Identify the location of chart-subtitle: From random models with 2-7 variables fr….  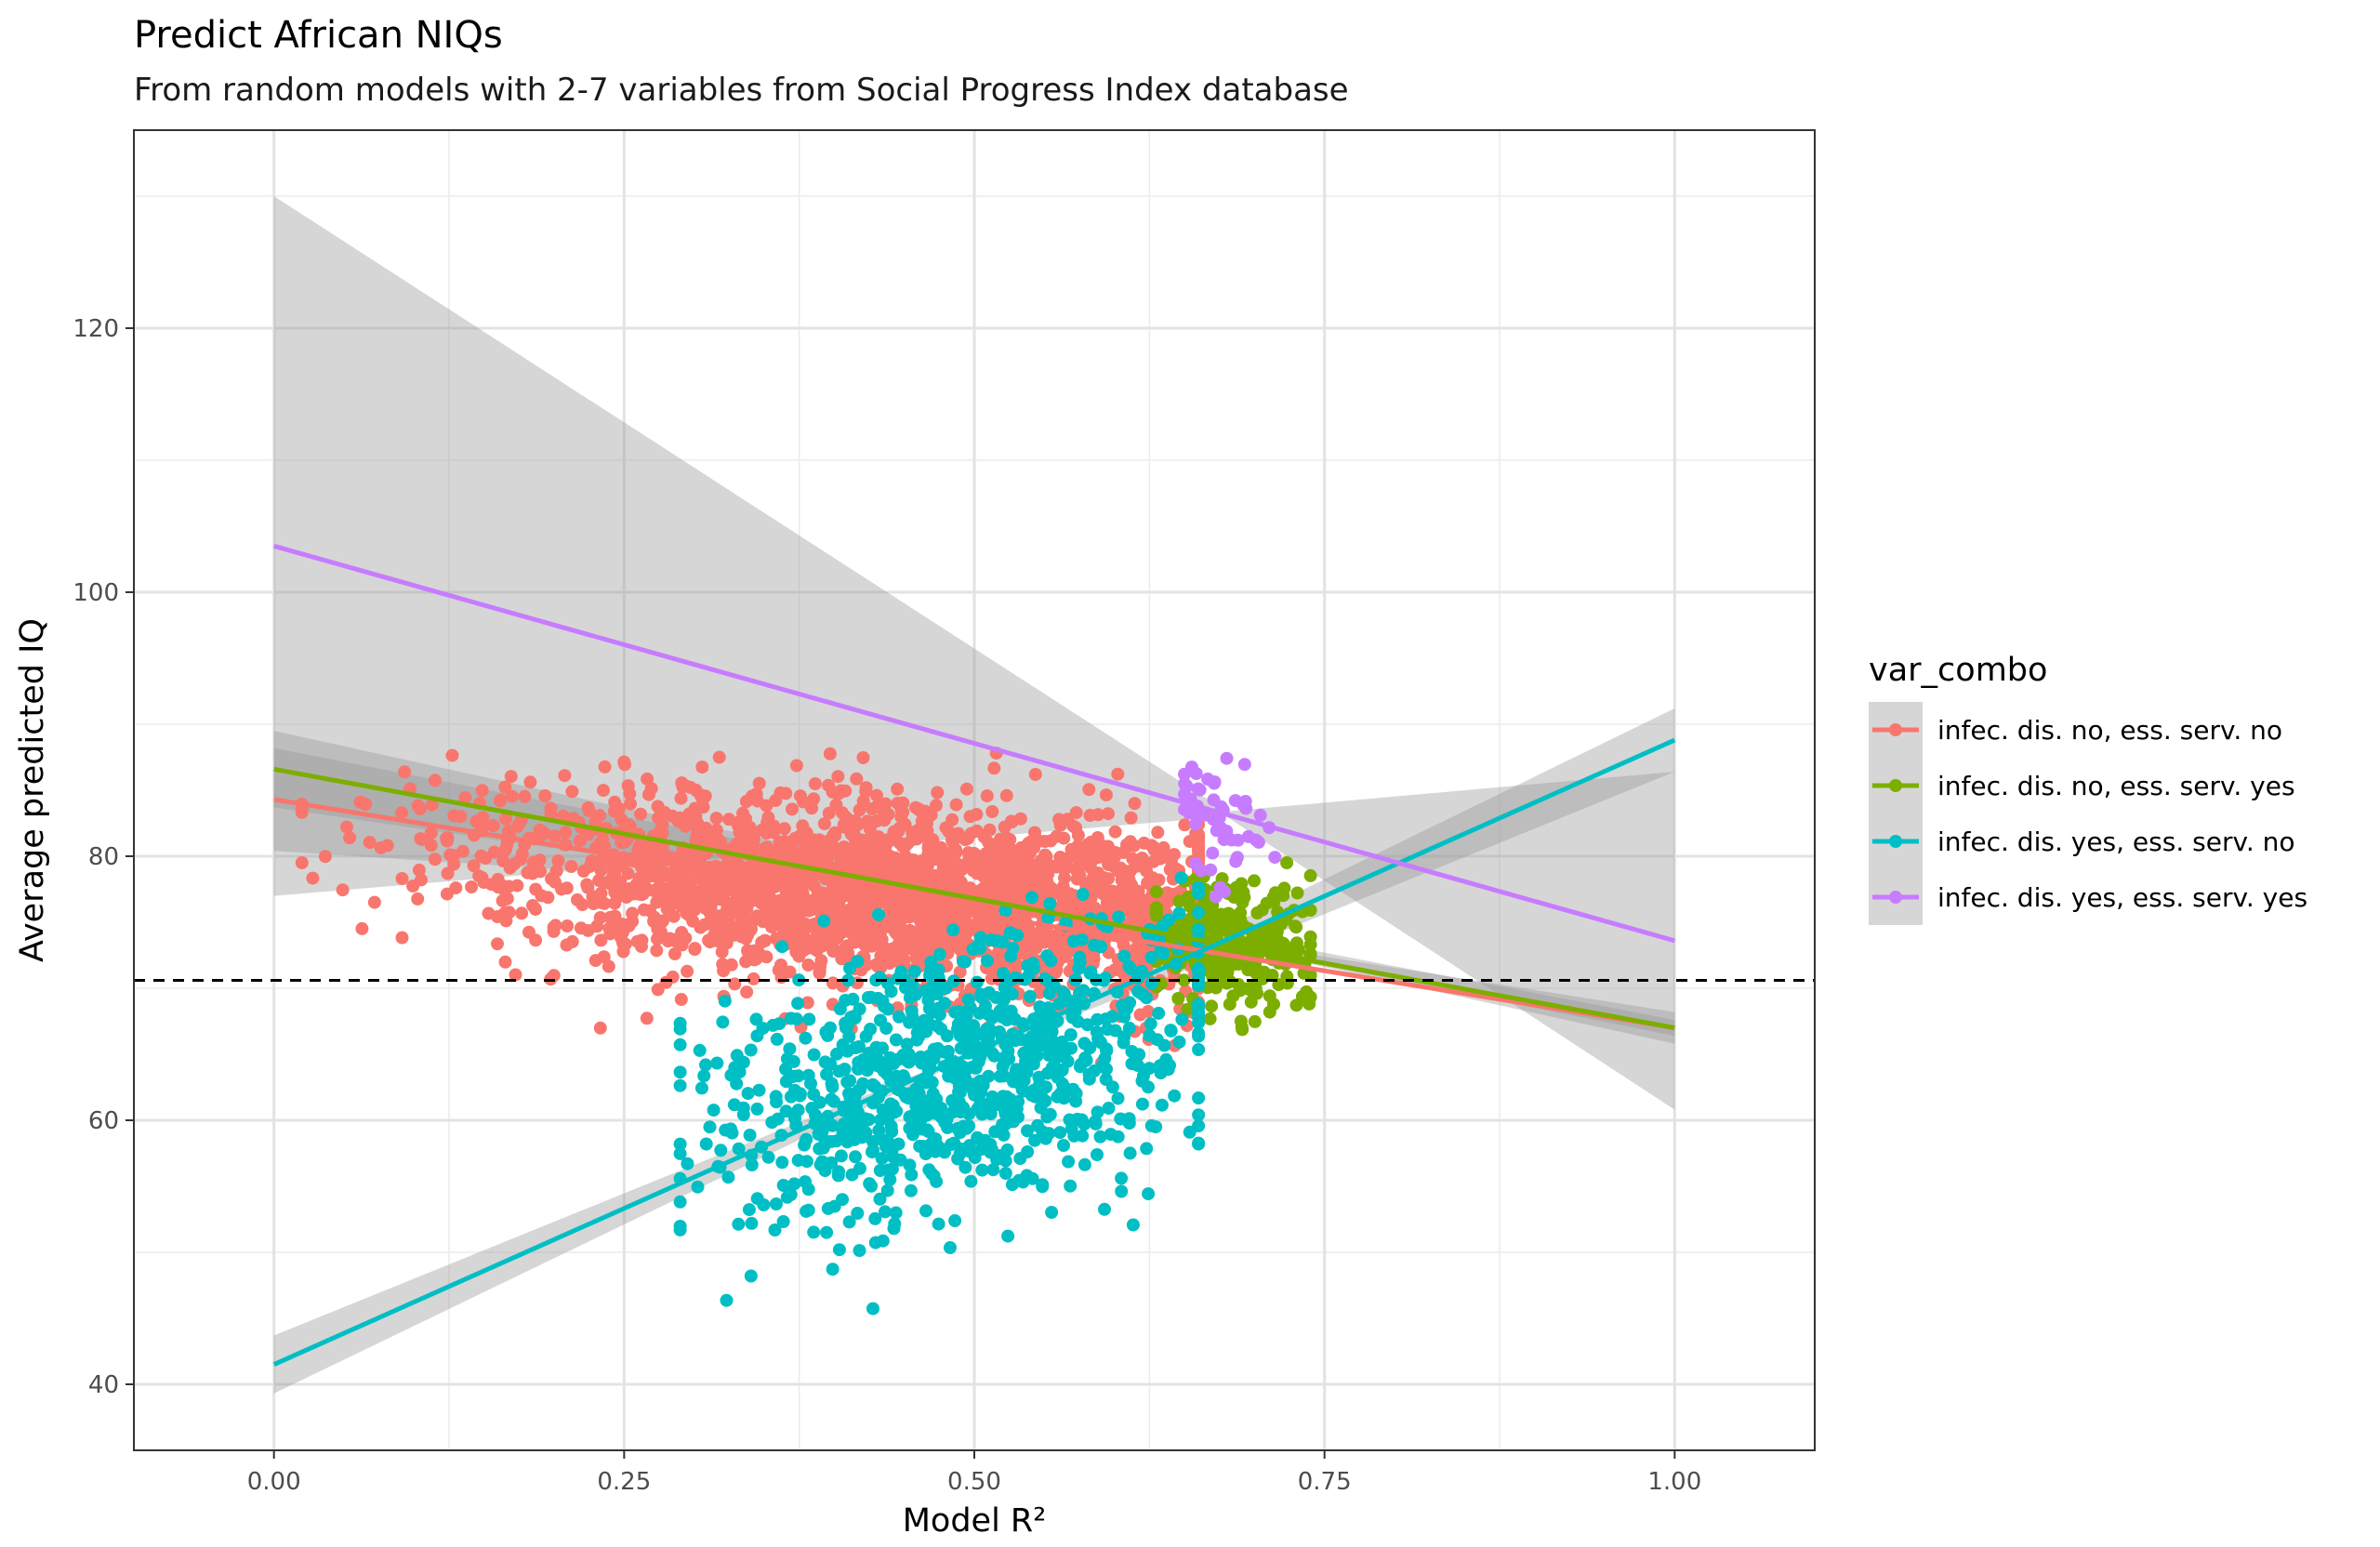
(741, 90).